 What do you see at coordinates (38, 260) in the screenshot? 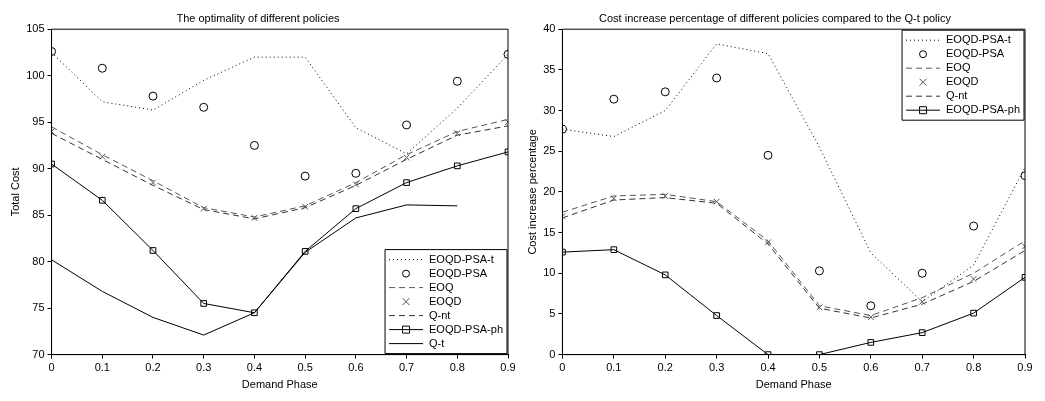
I see `y-tick-label: 80` at bounding box center [38, 260].